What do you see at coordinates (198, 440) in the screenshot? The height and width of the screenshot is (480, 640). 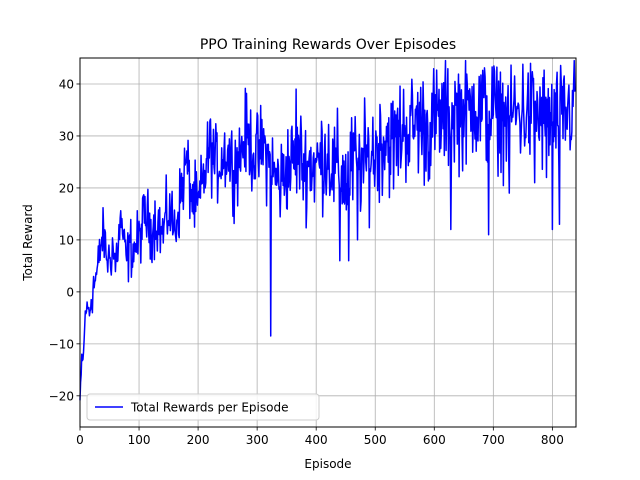 I see `x-tick-label: 200` at bounding box center [198, 440].